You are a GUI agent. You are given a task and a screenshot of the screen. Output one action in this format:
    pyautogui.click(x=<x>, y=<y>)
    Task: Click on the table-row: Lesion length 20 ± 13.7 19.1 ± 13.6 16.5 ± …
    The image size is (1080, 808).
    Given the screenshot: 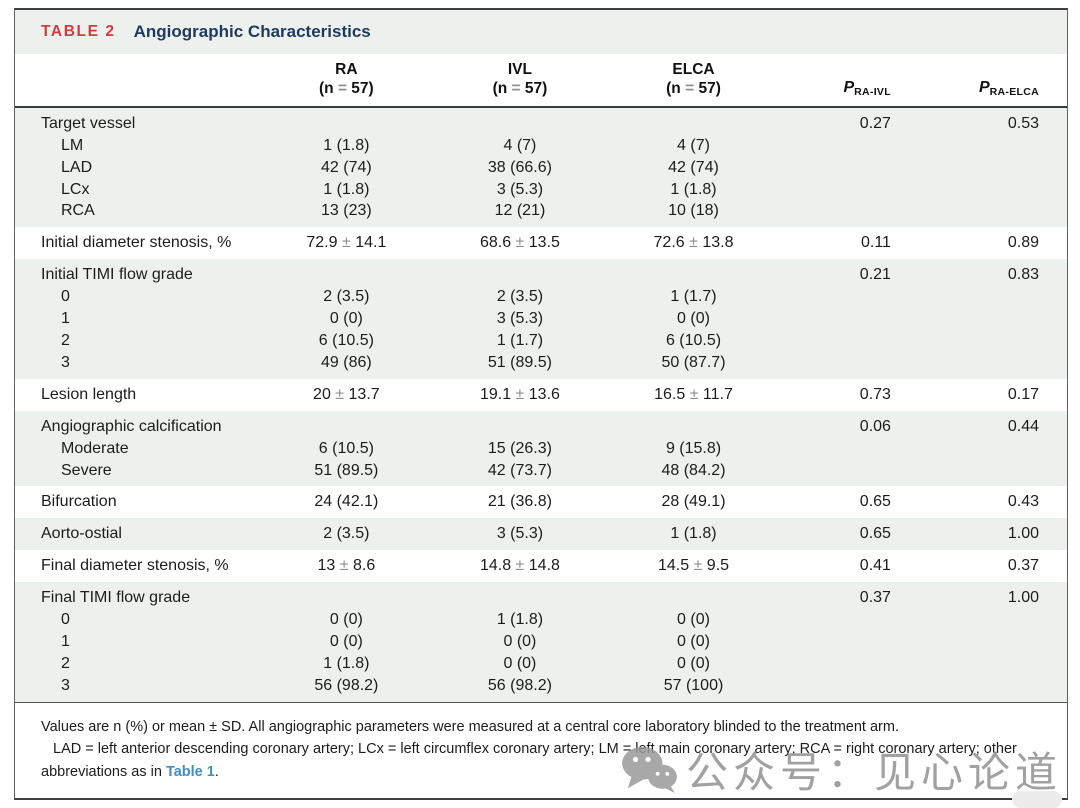 What is the action you would take?
    pyautogui.click(x=541, y=395)
    